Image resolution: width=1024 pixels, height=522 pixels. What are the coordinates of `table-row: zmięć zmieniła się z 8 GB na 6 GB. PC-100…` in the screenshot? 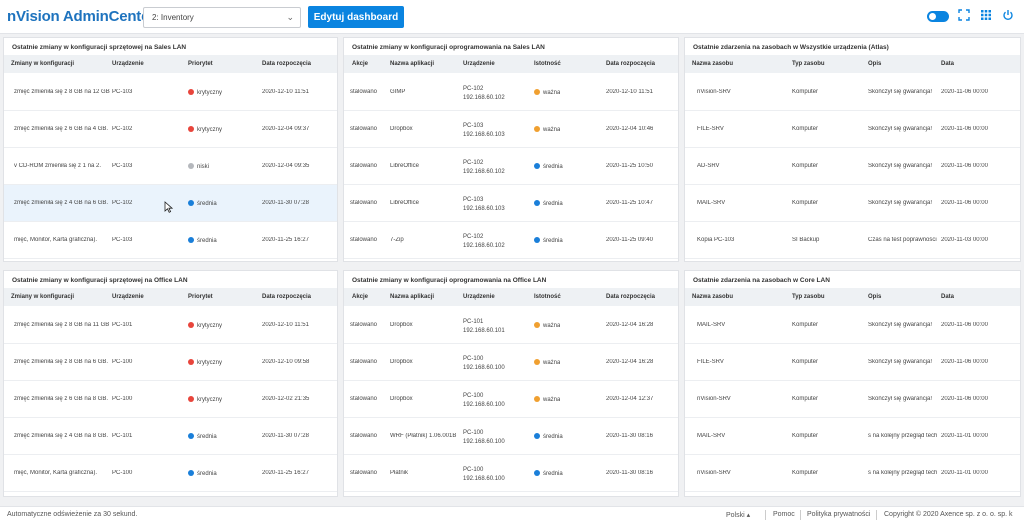 It's located at (170, 362).